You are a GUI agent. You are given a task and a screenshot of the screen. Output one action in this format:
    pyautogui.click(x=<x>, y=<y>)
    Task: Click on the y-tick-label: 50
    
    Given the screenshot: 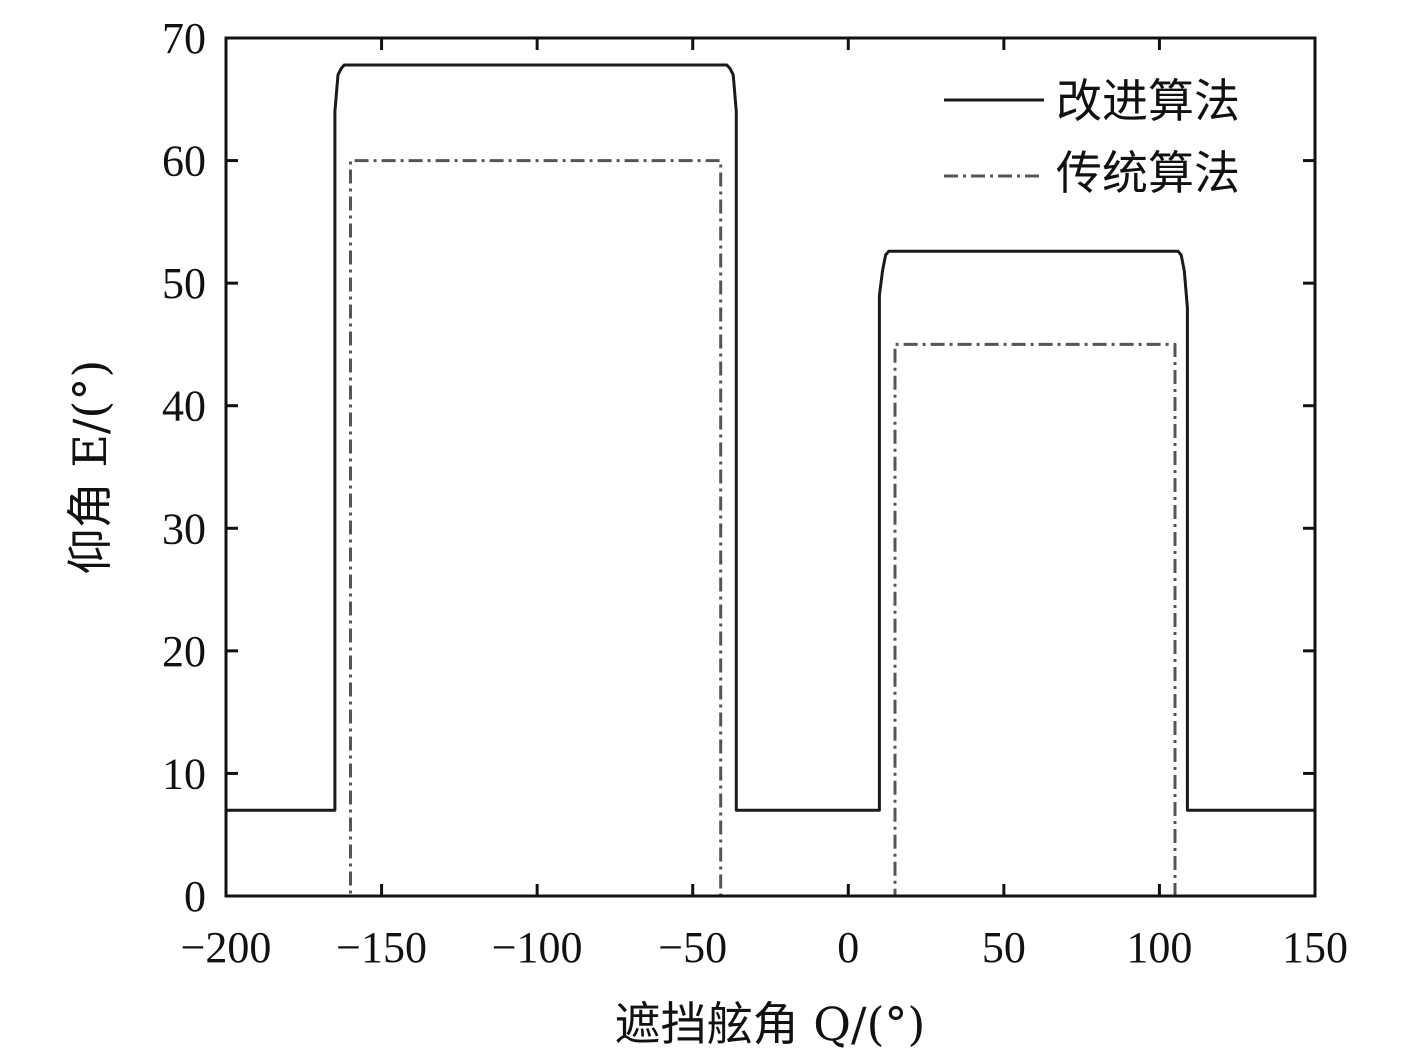 What is the action you would take?
    pyautogui.click(x=184, y=283)
    